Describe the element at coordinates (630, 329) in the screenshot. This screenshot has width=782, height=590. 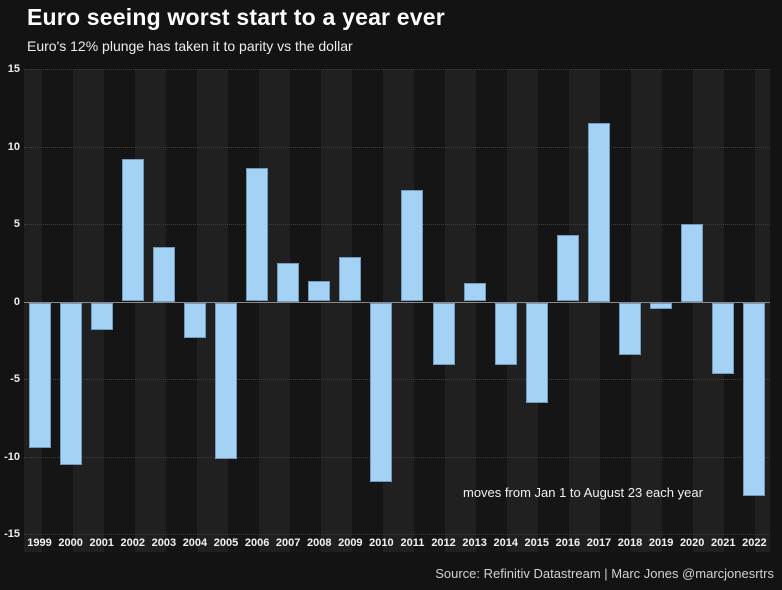
I see `bar-2018` at that location.